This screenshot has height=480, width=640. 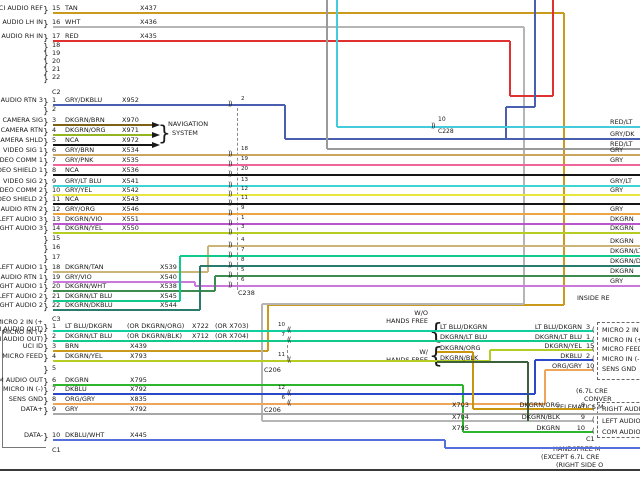 I want to click on inline-connector-c228-name: C228, so click(x=446, y=131).